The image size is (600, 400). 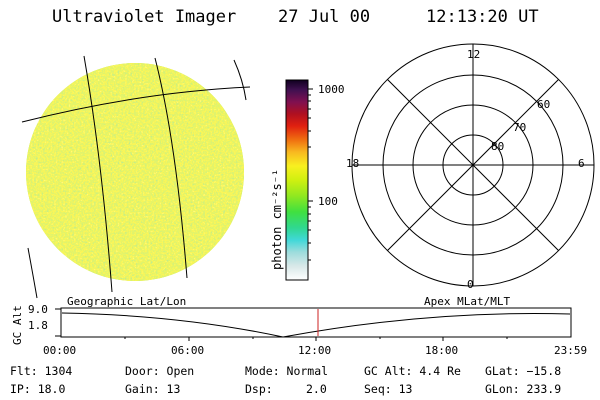 What do you see at coordinates (297, 180) in the screenshot?
I see `color-scale-bar` at bounding box center [297, 180].